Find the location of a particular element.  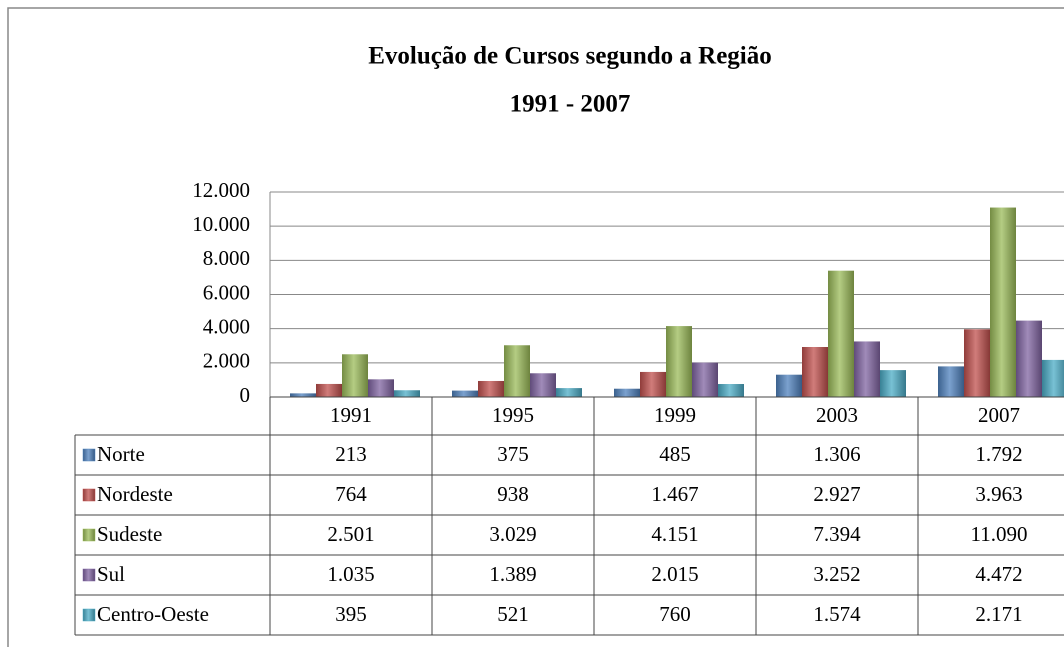

table-cell: 3.029 is located at coordinates (512, 534).